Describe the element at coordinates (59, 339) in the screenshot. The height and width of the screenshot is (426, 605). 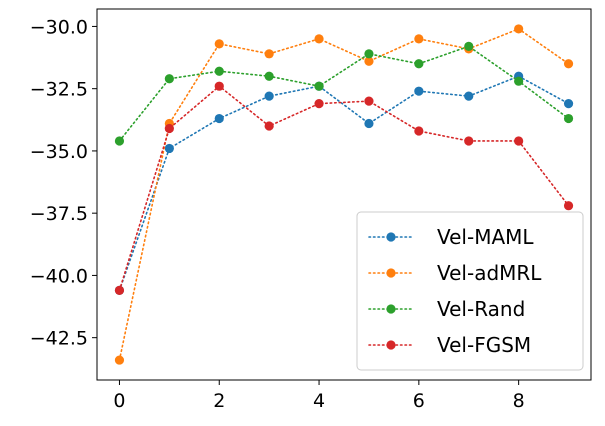
I see `y-tick-label: −42.5` at that location.